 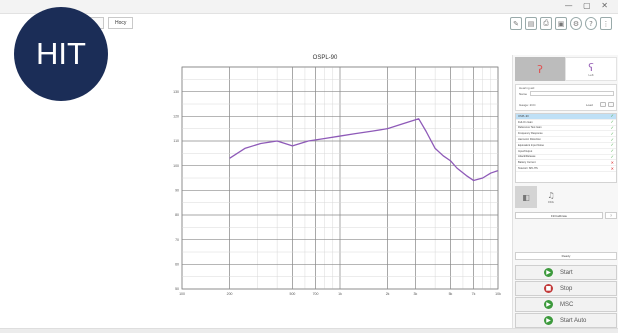 I want to click on speaker-icon: ◧, so click(x=526, y=197).